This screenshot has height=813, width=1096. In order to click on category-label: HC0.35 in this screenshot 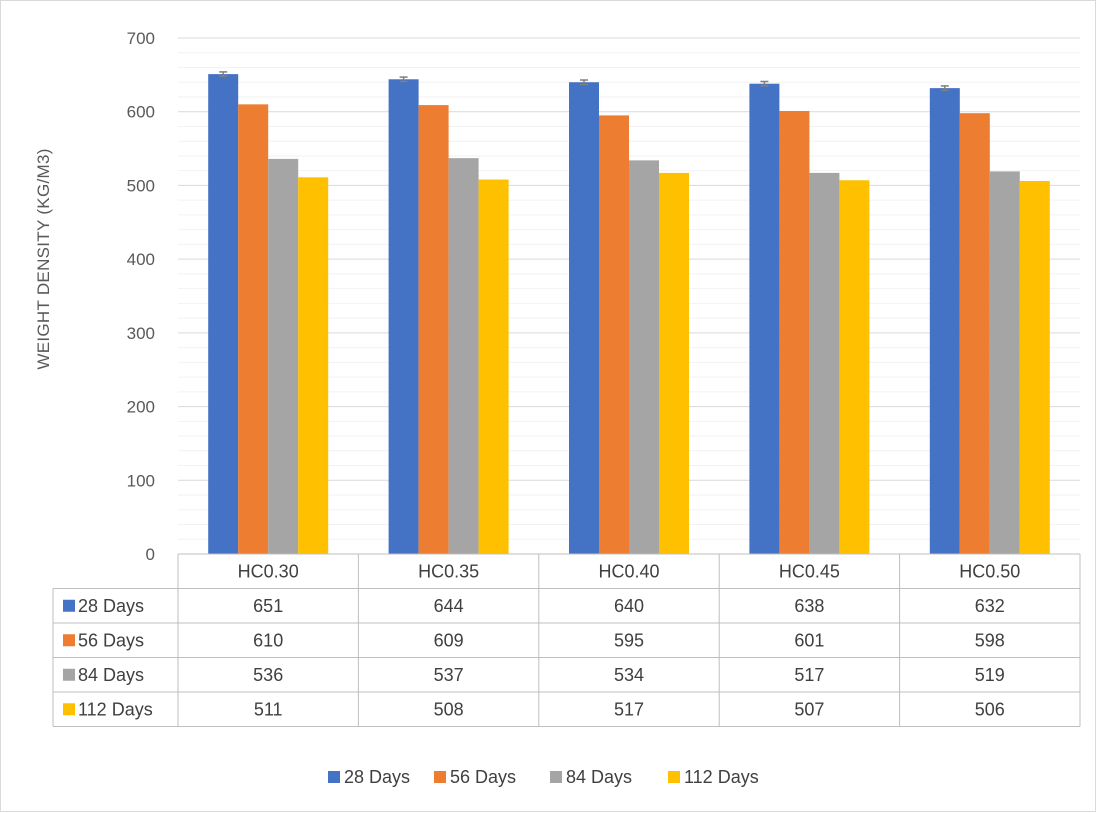, I will do `click(448, 571)`.